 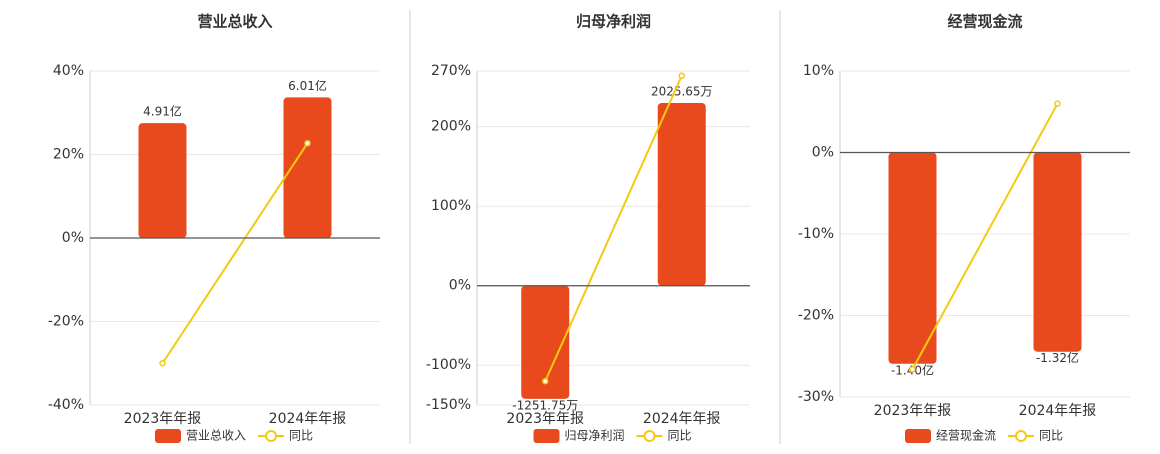 I want to click on y-tick-label: 270%, so click(x=451, y=71).